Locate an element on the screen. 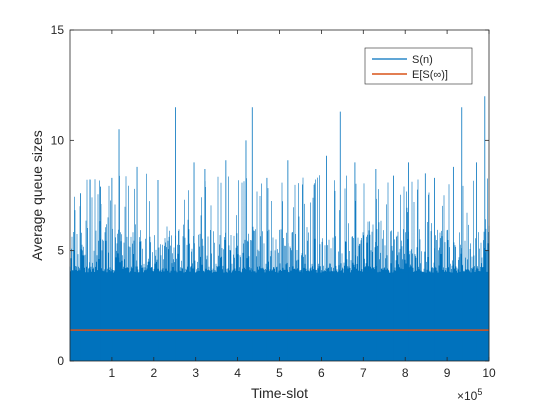 This screenshot has height=405, width=540. x-tick-label-2: 2 is located at coordinates (153, 373).